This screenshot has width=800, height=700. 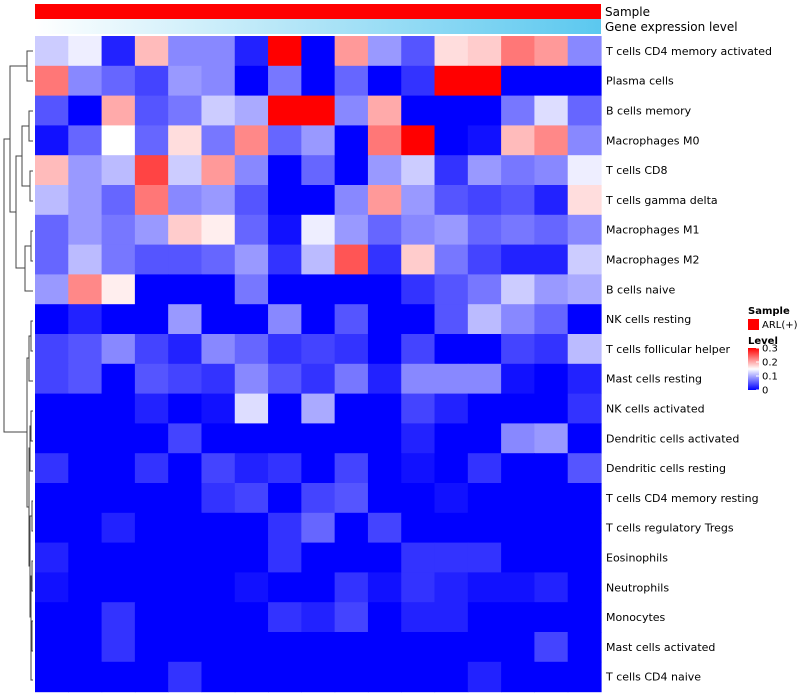 What do you see at coordinates (653, 677) in the screenshot?
I see `row-label: T cells CD4 naive` at bounding box center [653, 677].